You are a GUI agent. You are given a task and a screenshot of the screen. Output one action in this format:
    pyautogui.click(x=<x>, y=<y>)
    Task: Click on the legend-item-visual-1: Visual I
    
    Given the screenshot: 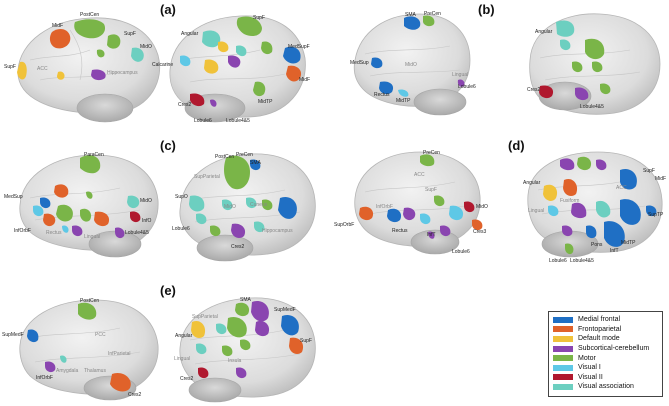 What is the action you would take?
    pyautogui.click(x=605, y=368)
    